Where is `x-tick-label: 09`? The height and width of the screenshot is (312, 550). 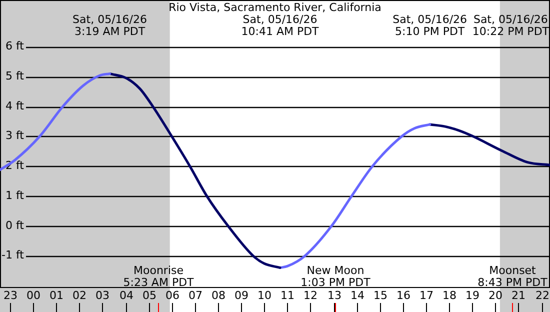
x-tick-label: 09 is located at coordinates (241, 295).